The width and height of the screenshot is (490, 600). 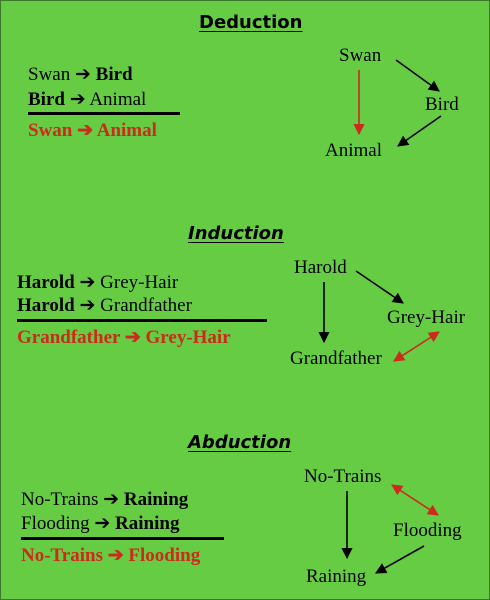 What do you see at coordinates (442, 104) in the screenshot?
I see `deduction-node-bird: Bird` at bounding box center [442, 104].